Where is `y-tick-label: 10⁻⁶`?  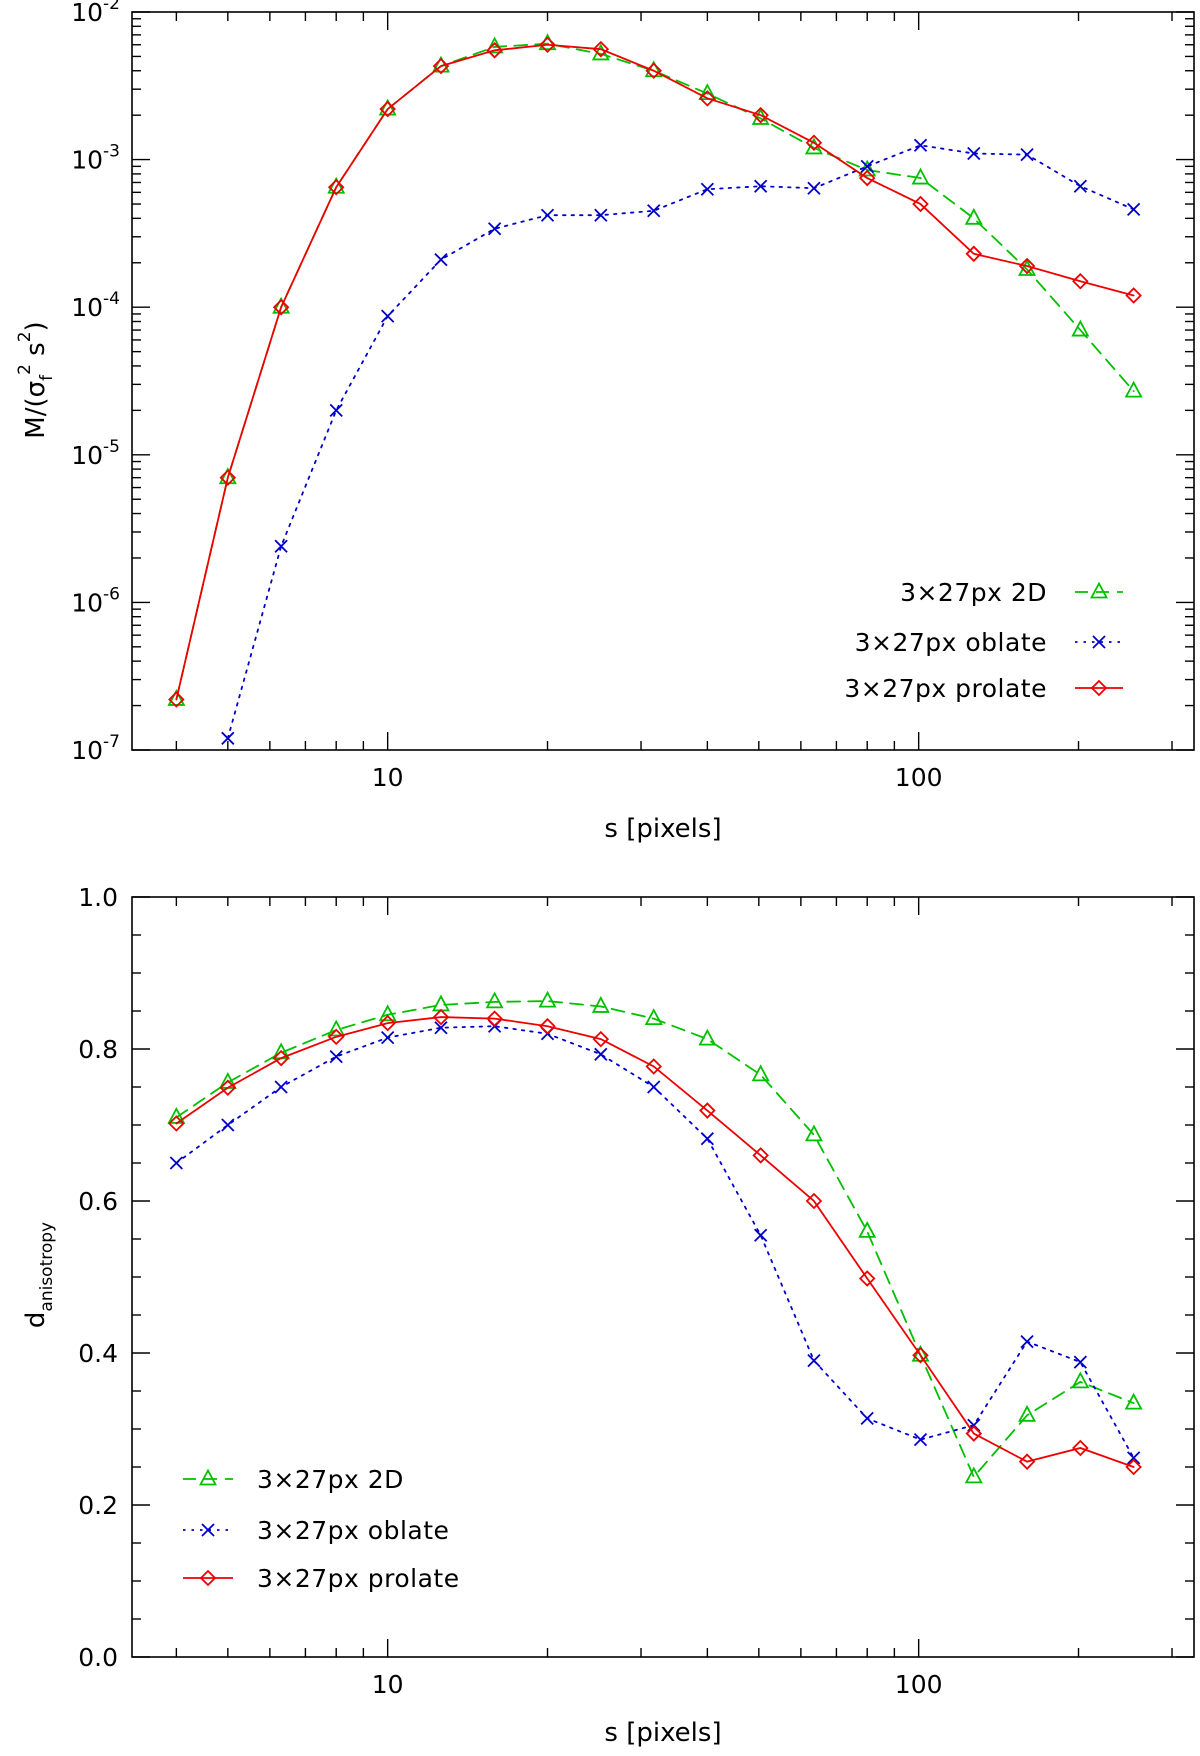
y-tick-label: 10⁻⁶ is located at coordinates (95, 600).